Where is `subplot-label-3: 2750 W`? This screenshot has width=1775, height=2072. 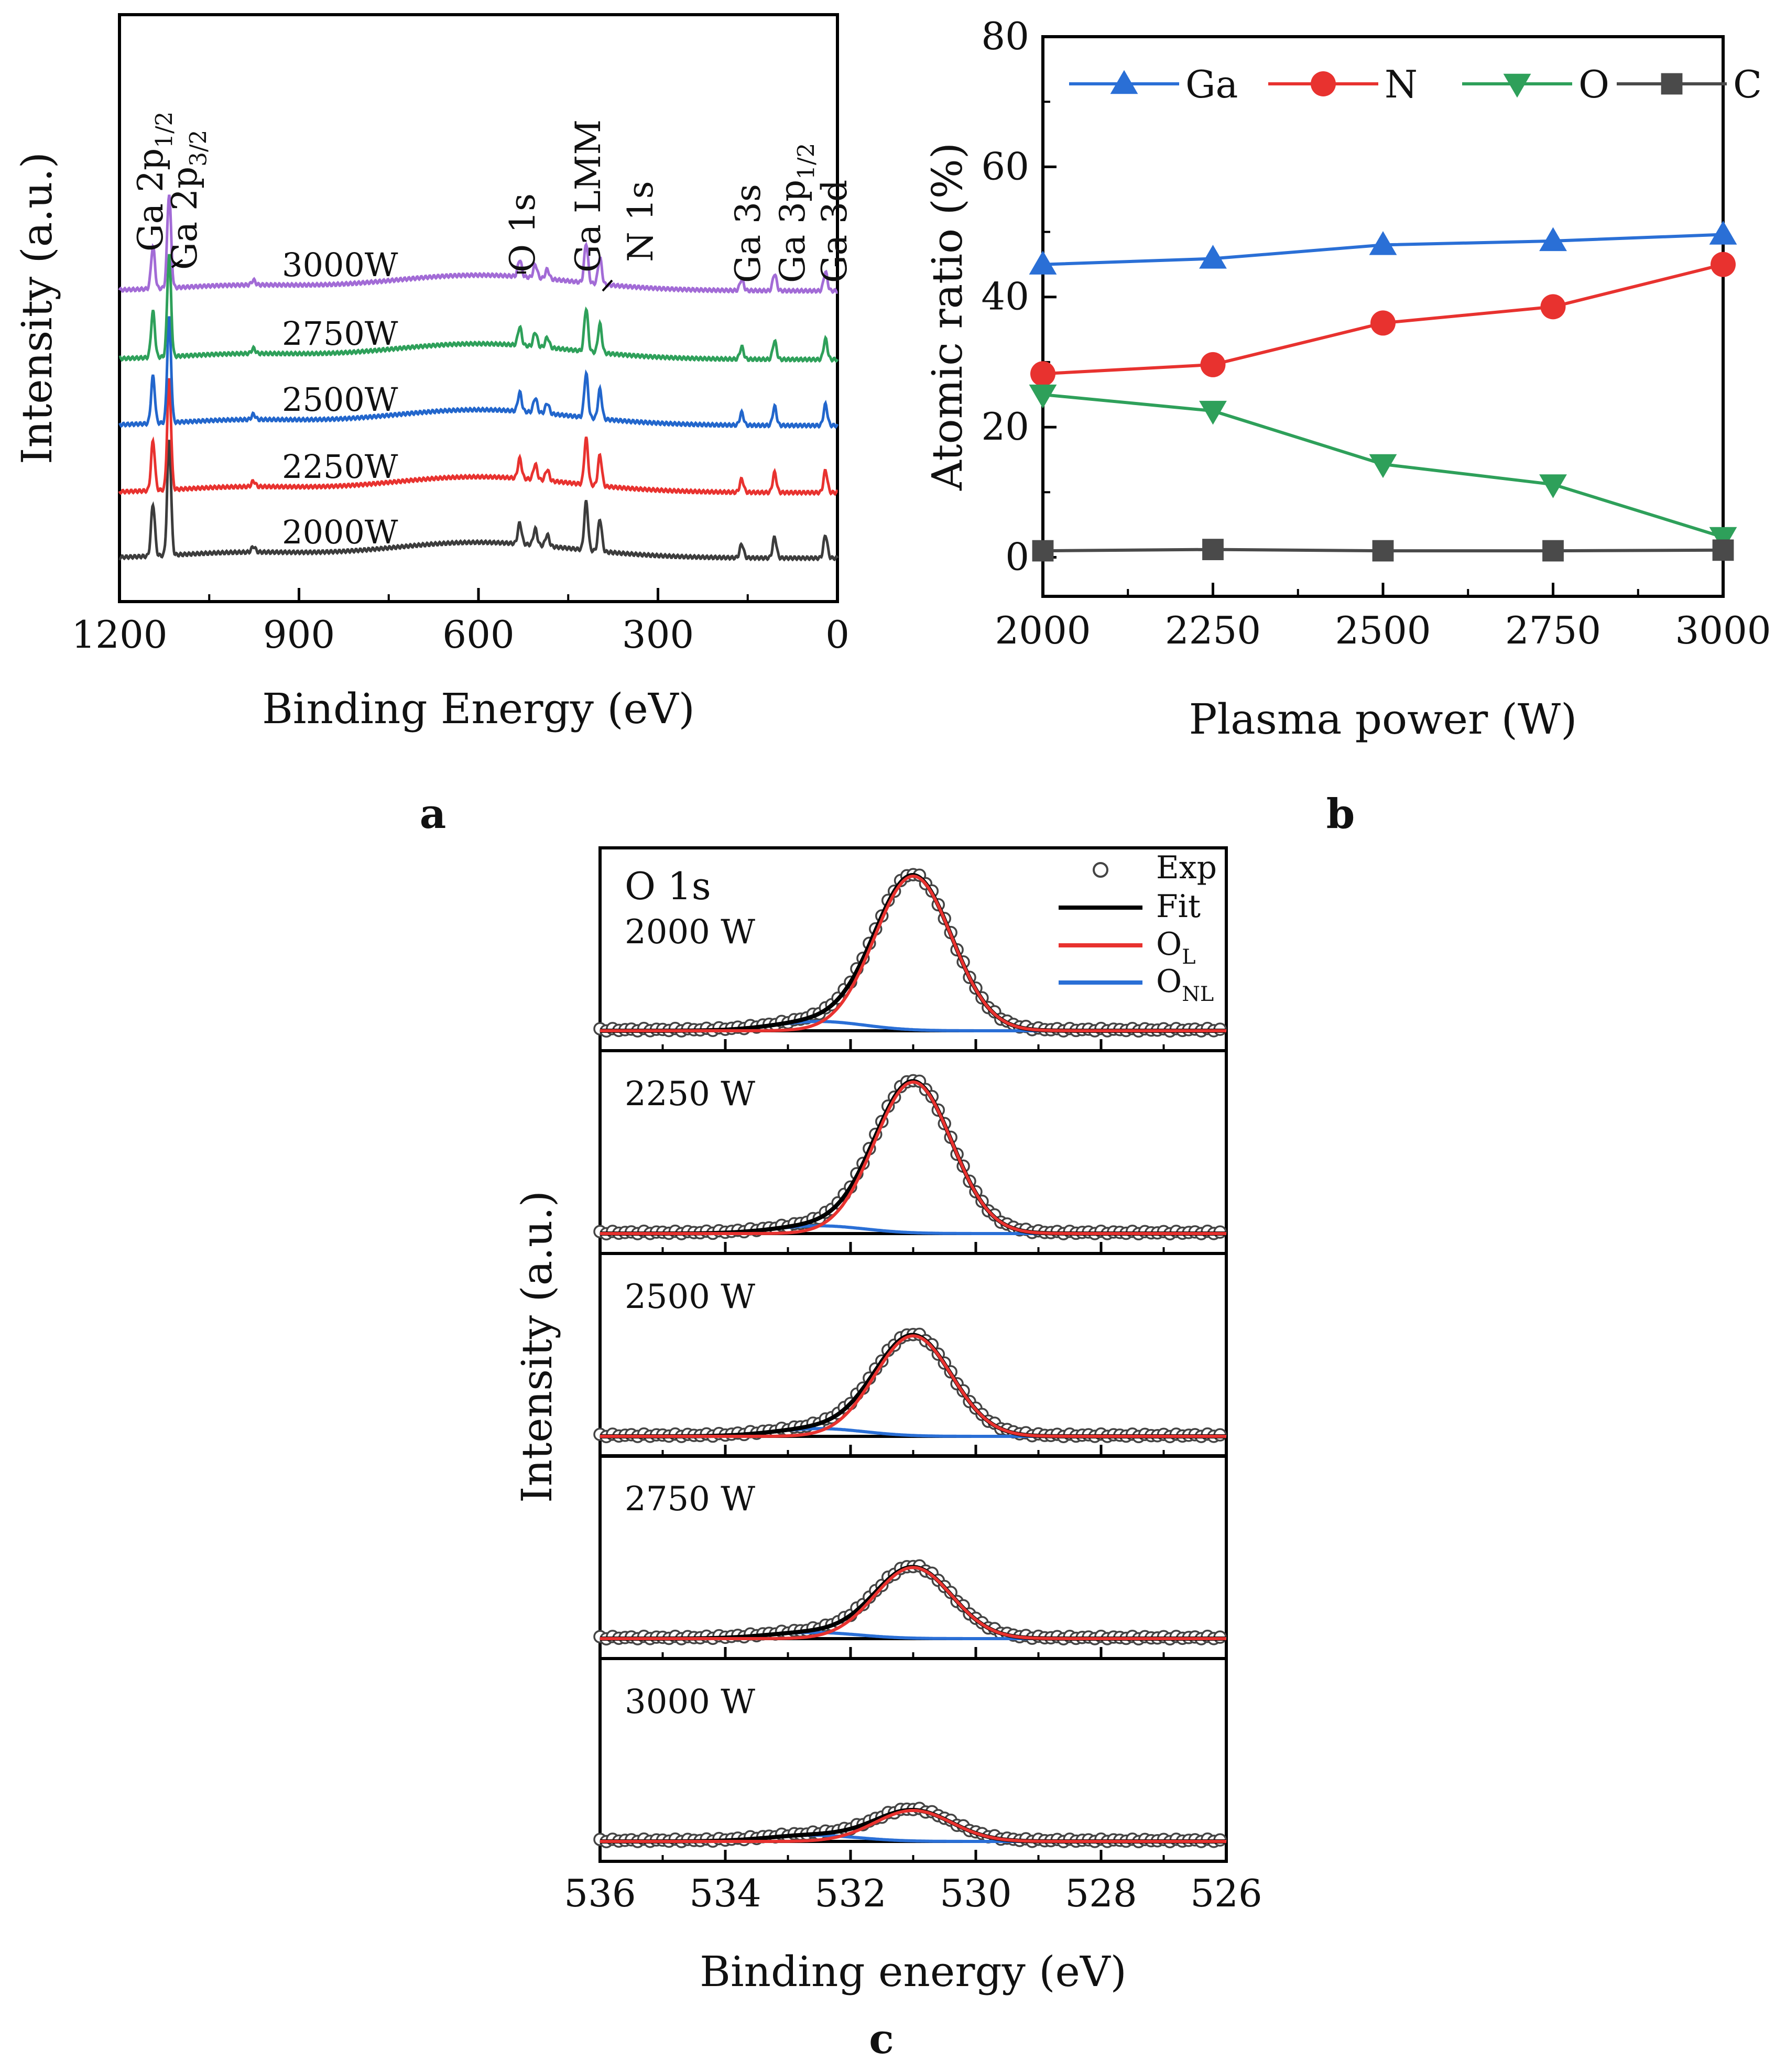
subplot-label-3: 2750 W is located at coordinates (690, 1499).